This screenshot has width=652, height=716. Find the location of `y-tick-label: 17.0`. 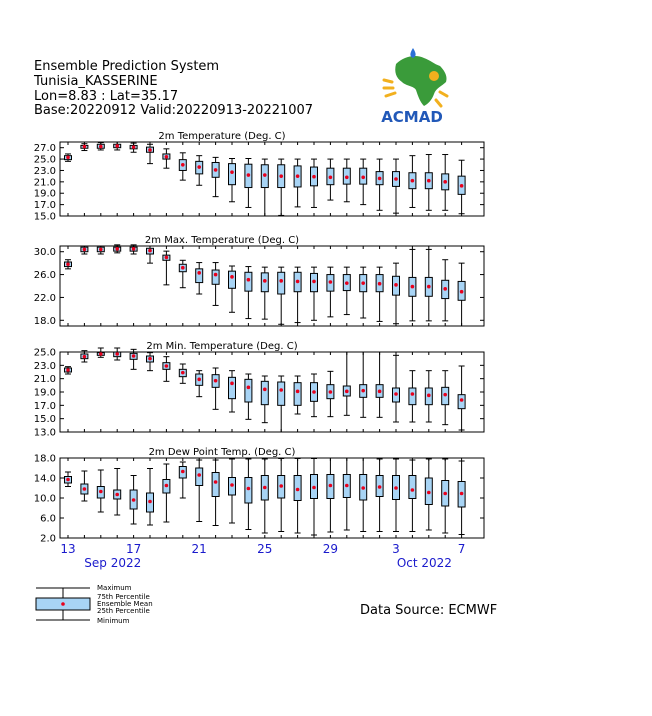

y-tick-label: 17.0 is located at coordinates (45, 205).